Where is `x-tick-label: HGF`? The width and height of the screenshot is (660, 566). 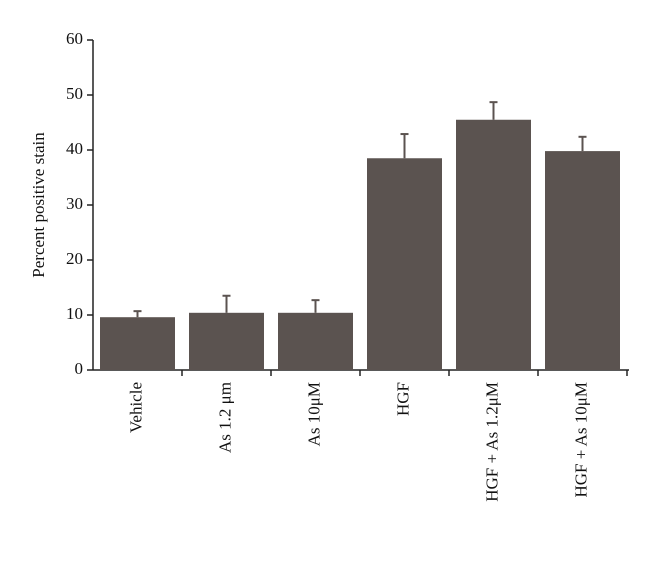
x-tick-label: HGF is located at coordinates (402, 399).